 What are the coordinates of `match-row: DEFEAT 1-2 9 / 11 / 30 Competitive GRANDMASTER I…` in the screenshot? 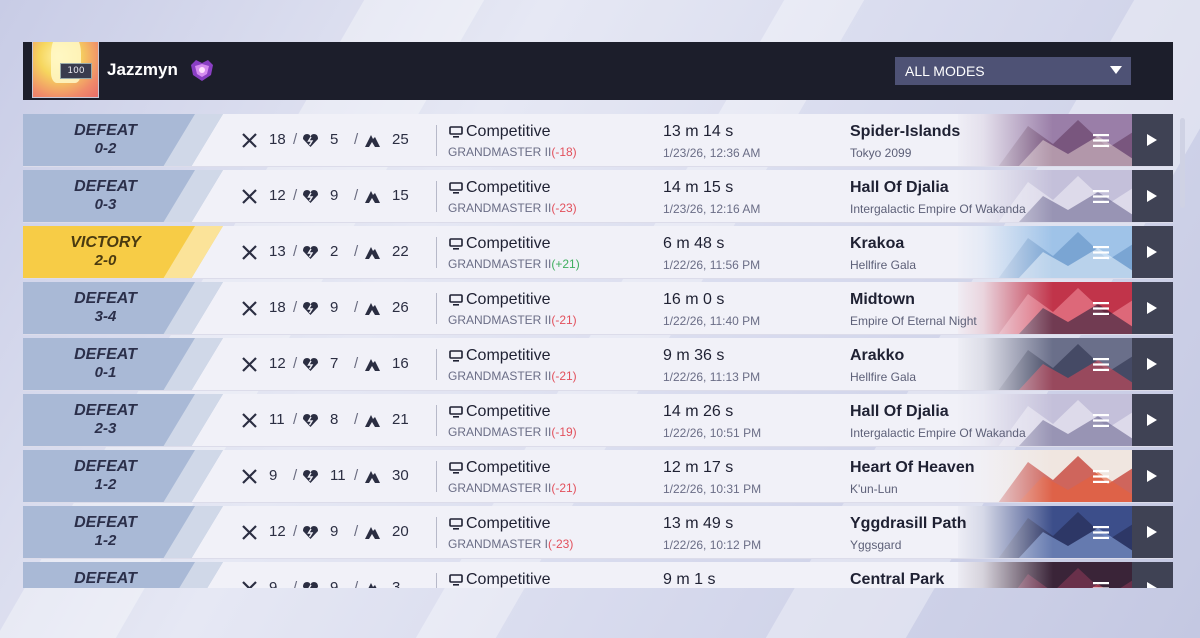 It's located at (598, 476).